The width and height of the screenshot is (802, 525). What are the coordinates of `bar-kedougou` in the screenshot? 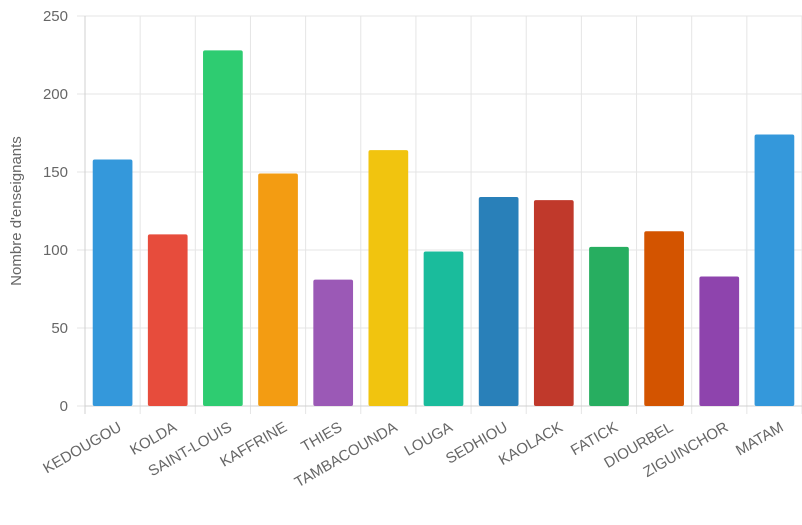 It's located at (112, 282).